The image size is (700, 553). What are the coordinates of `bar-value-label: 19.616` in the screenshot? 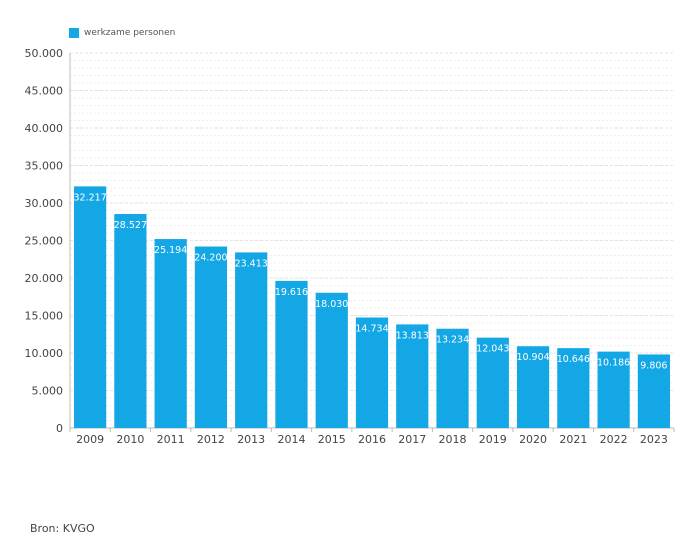 It's located at (291, 292).